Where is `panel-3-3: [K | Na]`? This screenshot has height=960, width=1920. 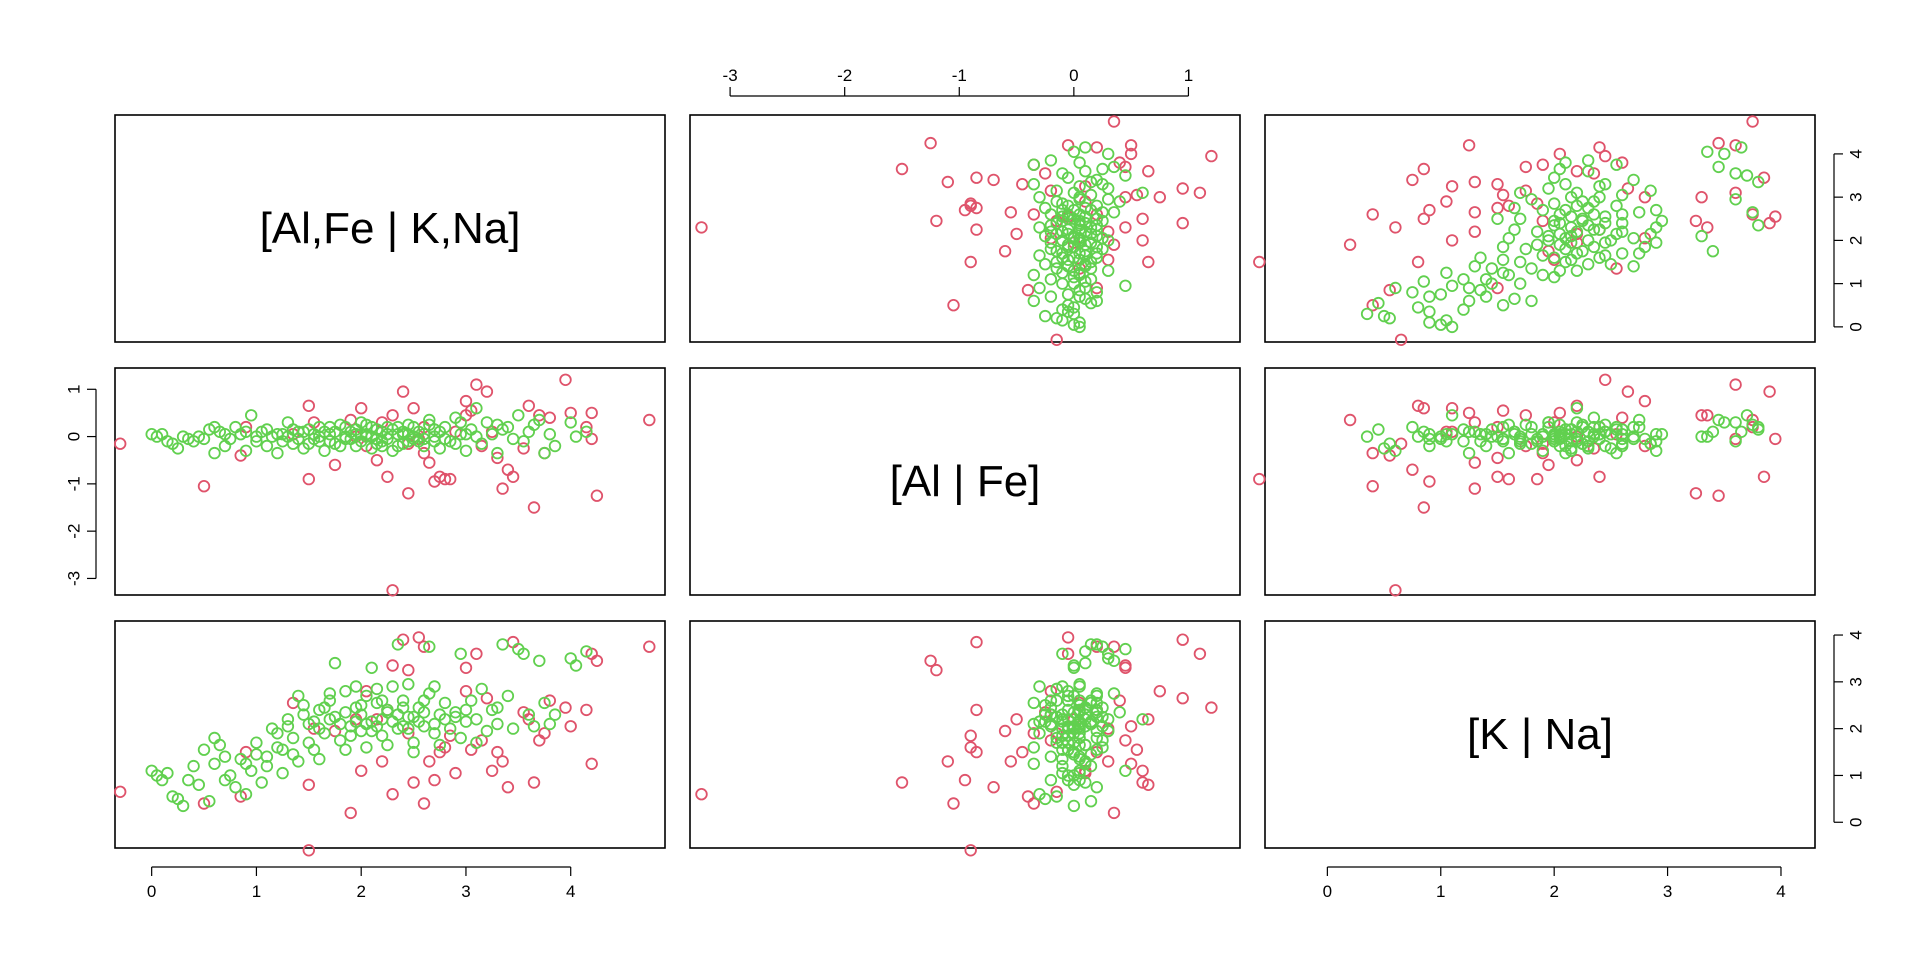 panel-3-3: [K | Na] is located at coordinates (1540, 734).